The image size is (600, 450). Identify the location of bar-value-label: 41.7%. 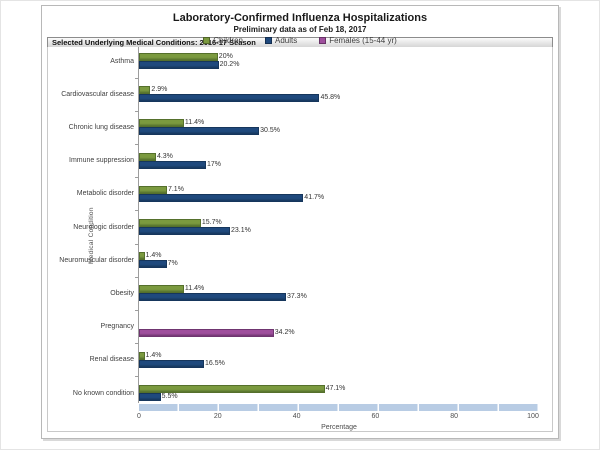
(314, 197).